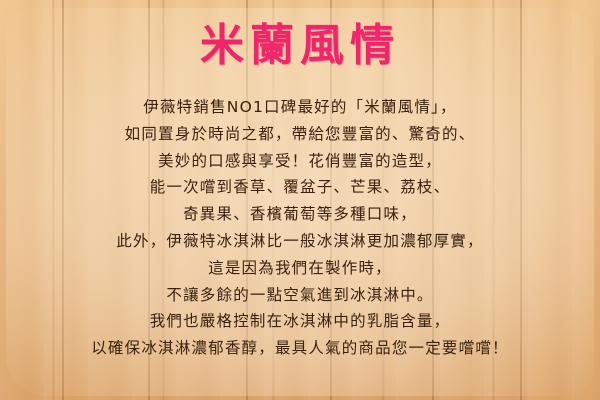 This screenshot has width=600, height=400. What do you see at coordinates (300, 240) in the screenshot?
I see `description-line: 此外，伊薇特冰淇淋比一般冰淇淋更加濃郁厚實，` at bounding box center [300, 240].